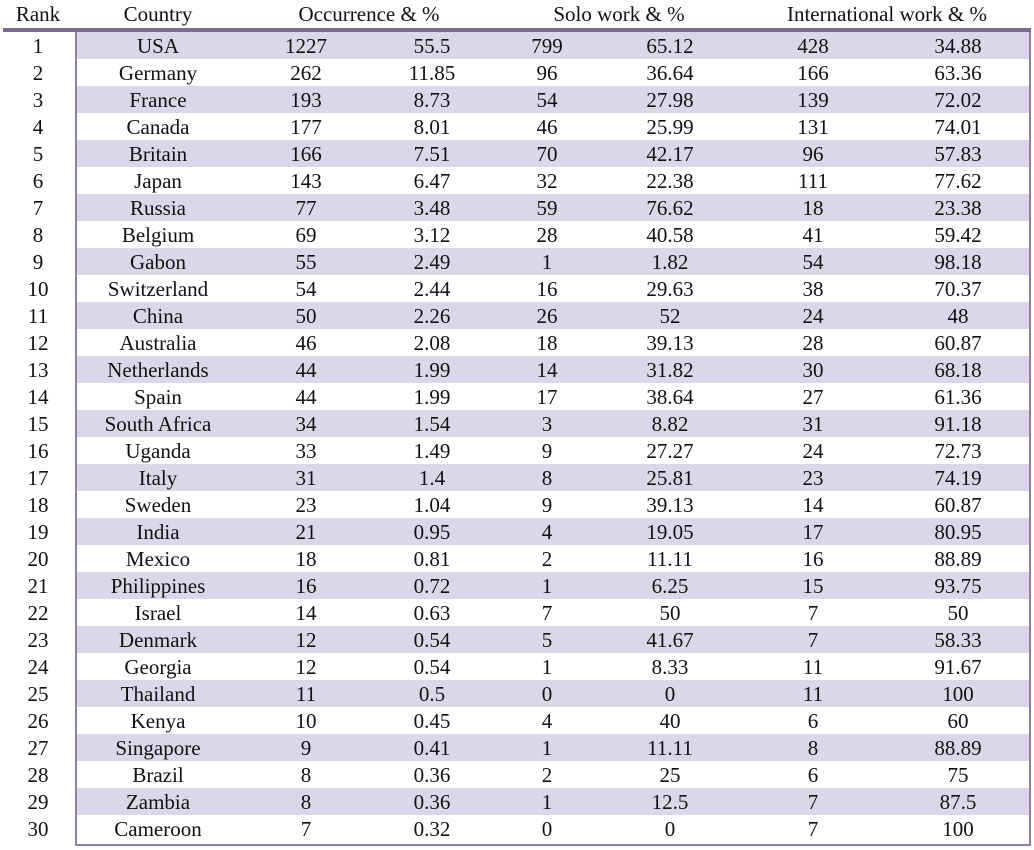 The height and width of the screenshot is (850, 1034). Describe the element at coordinates (670, 127) in the screenshot. I see `solo-percent-cell: 25.99` at that location.